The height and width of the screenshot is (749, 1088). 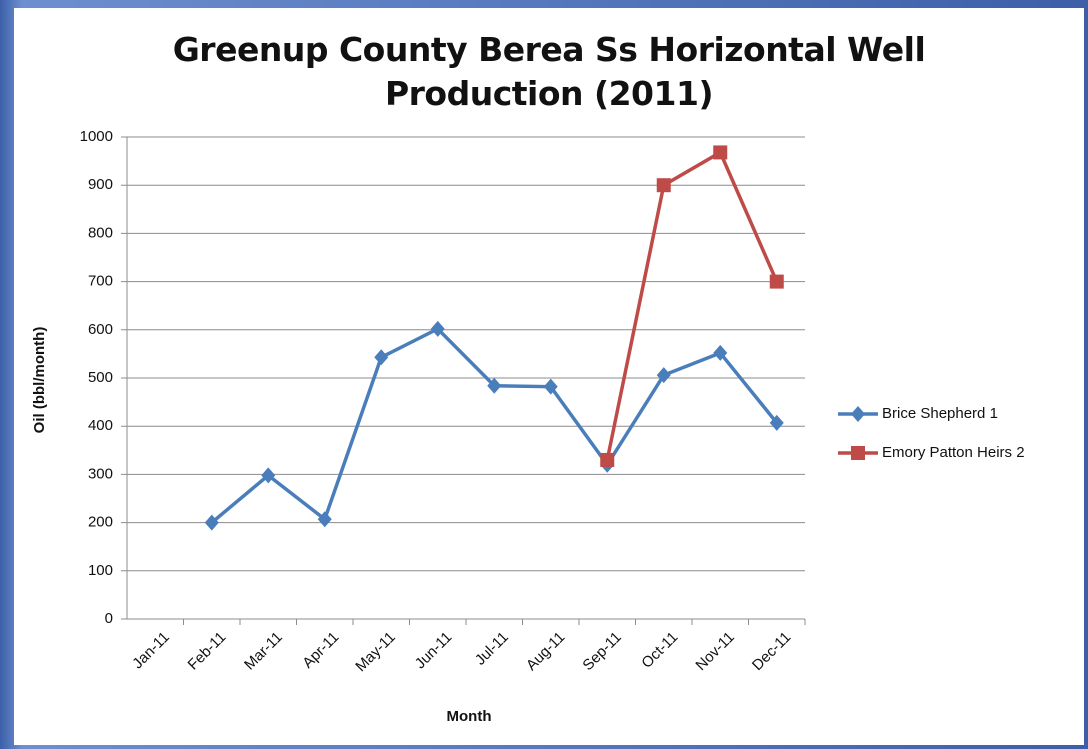 What do you see at coordinates (100, 522) in the screenshot?
I see `y-tick-label: 200` at bounding box center [100, 522].